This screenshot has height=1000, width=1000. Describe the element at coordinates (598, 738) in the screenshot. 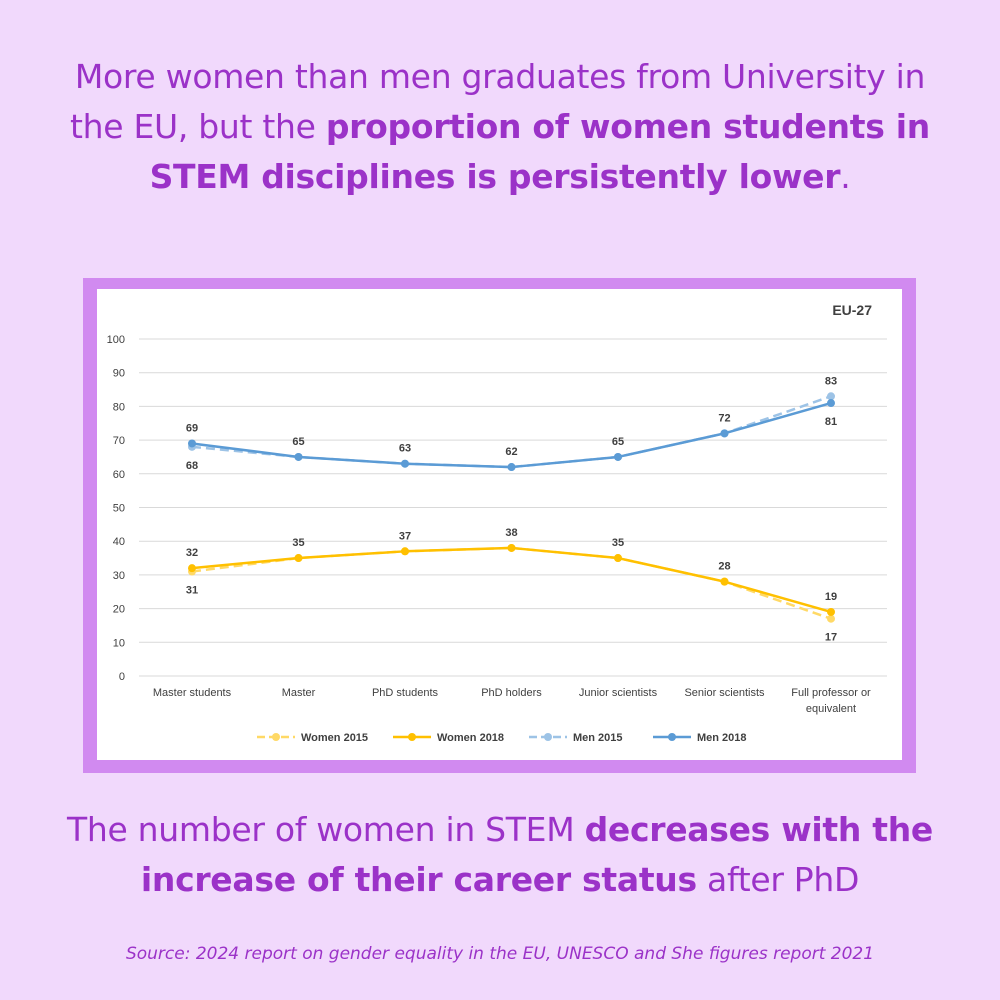

I see `legend-label: Men 2015` at that location.